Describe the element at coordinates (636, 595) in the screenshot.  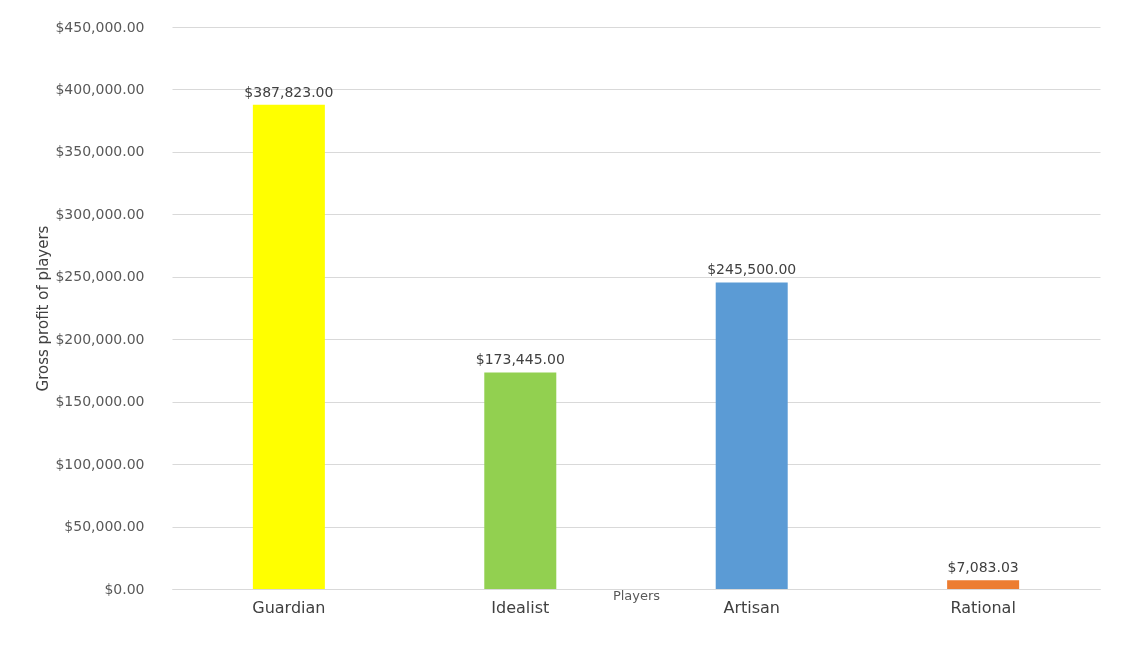
I see `x-axis-title: Players` at that location.